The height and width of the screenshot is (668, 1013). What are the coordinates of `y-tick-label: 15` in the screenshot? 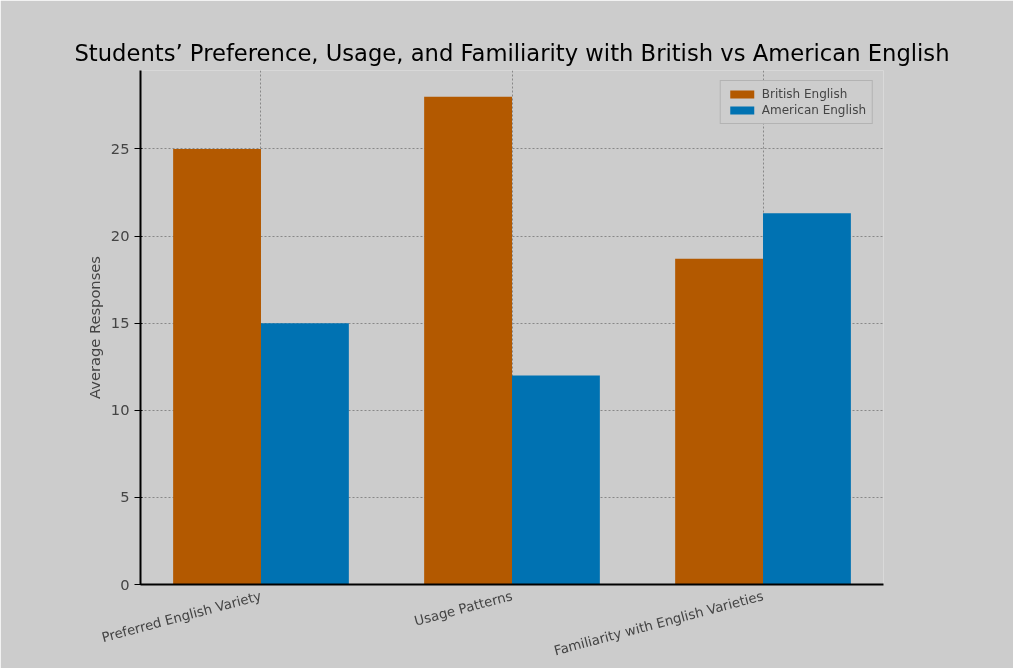 It's located at (120, 323).